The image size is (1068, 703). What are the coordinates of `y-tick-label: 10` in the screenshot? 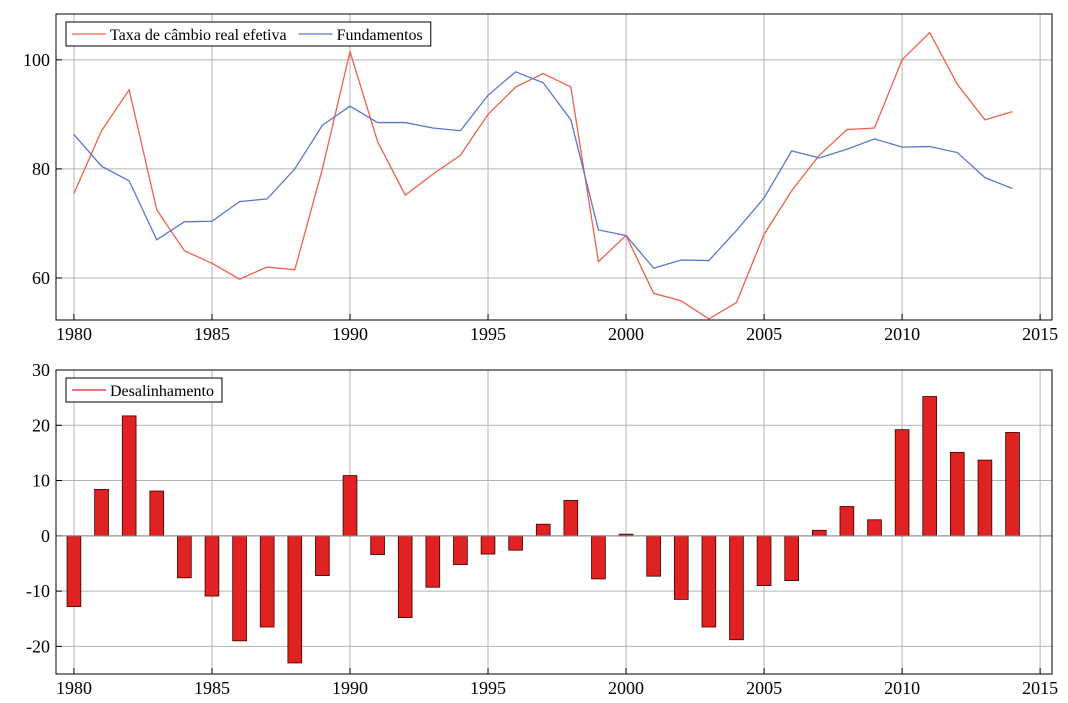 It's located at (41, 481).